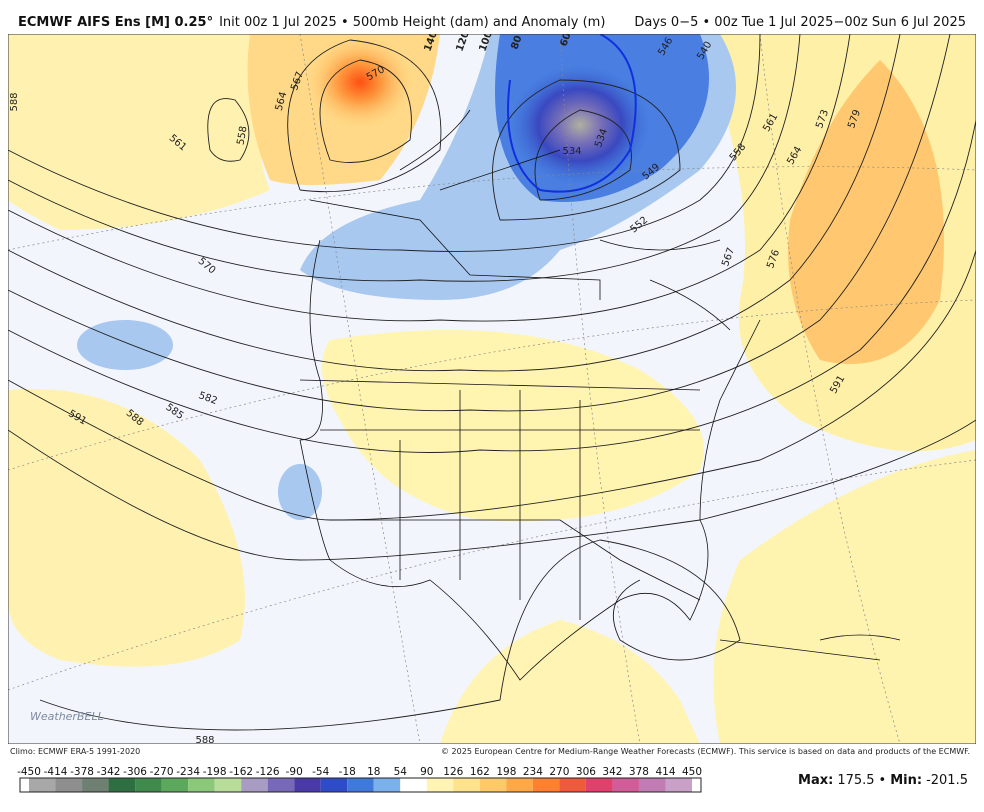 This screenshot has width=984, height=812. I want to click on colorbar-frame, so click(360, 785).